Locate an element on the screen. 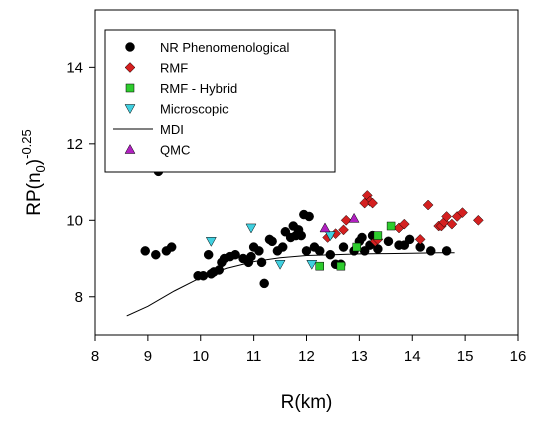  legend-label-qmc: QMC is located at coordinates (175, 150).